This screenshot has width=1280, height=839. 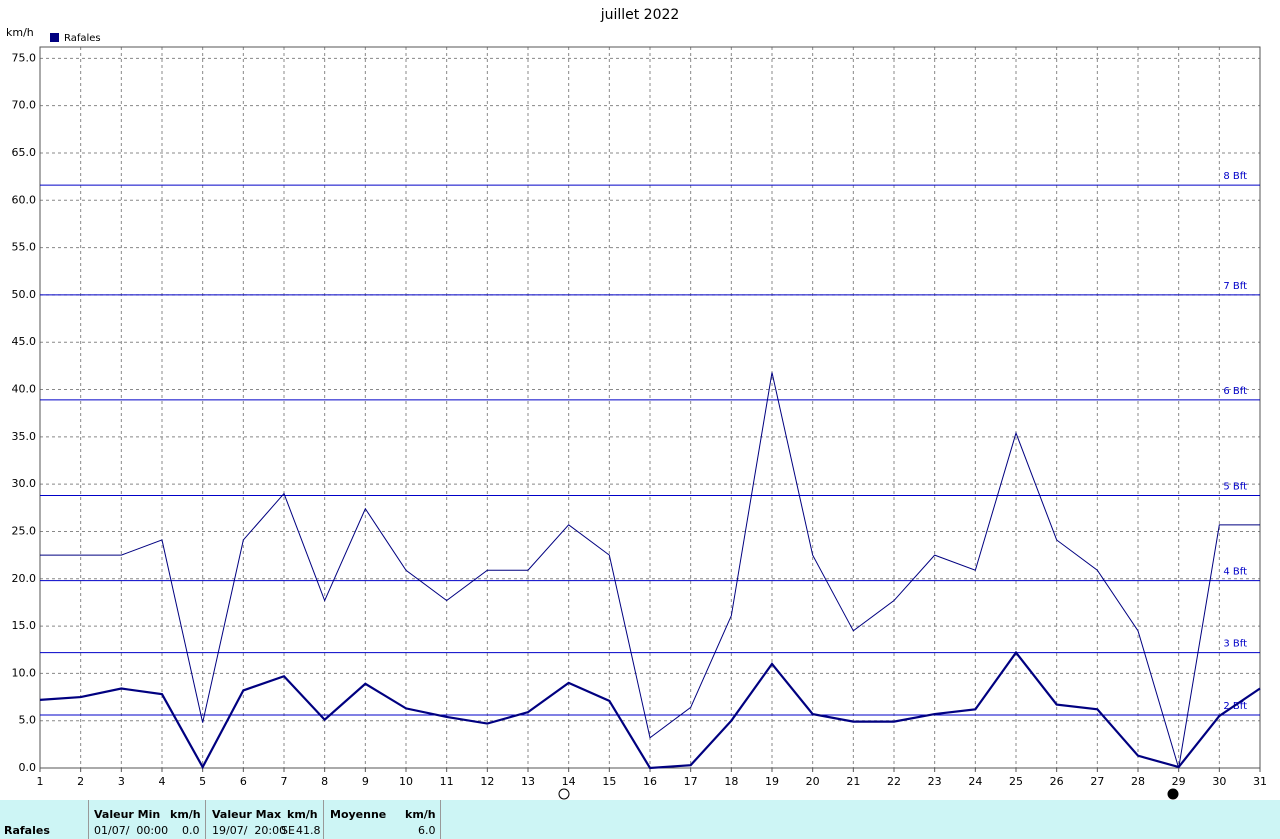 I want to click on cell: 0.0, so click(x=191, y=830).